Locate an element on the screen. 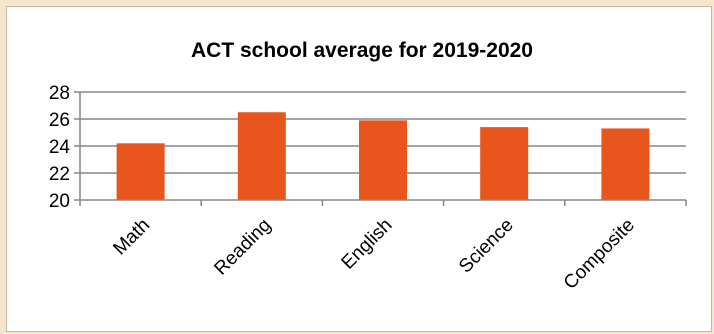  y-tick-label: 24 is located at coordinates (60, 147).